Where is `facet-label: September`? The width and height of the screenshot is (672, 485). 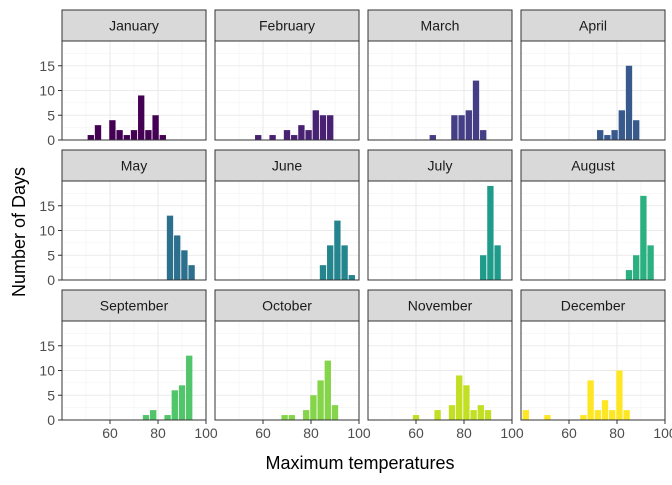
facet-label: September is located at coordinates (134, 306).